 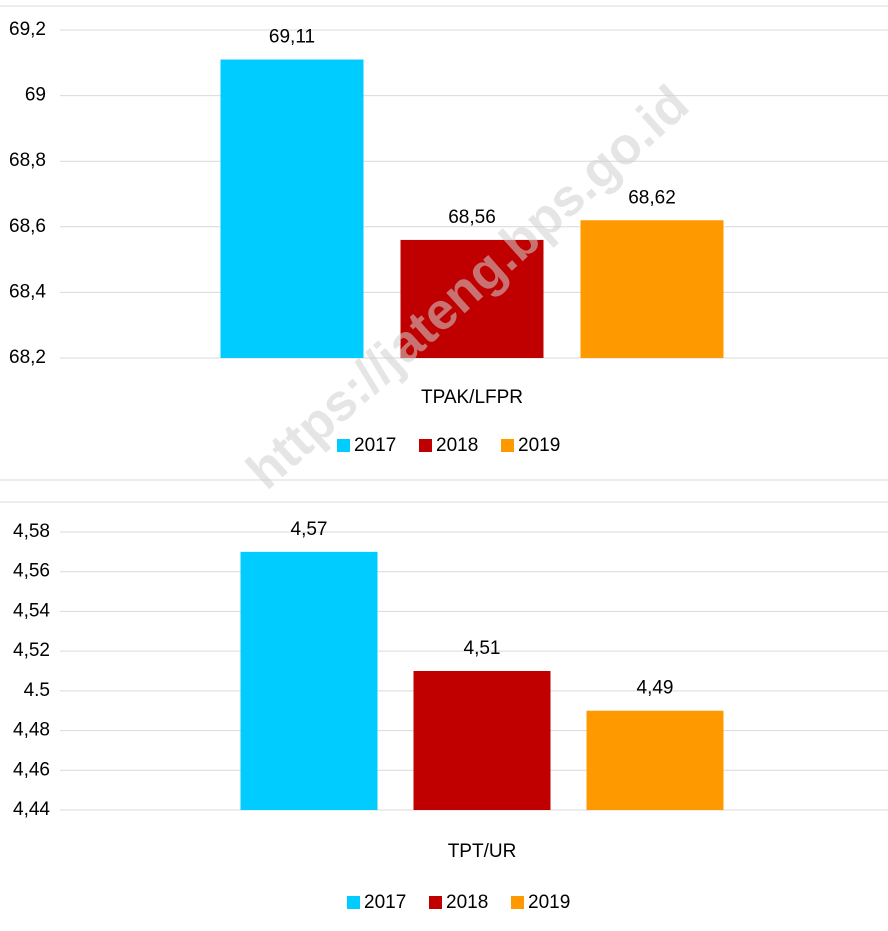 I want to click on y-tick-label: 4.5, so click(x=37, y=690).